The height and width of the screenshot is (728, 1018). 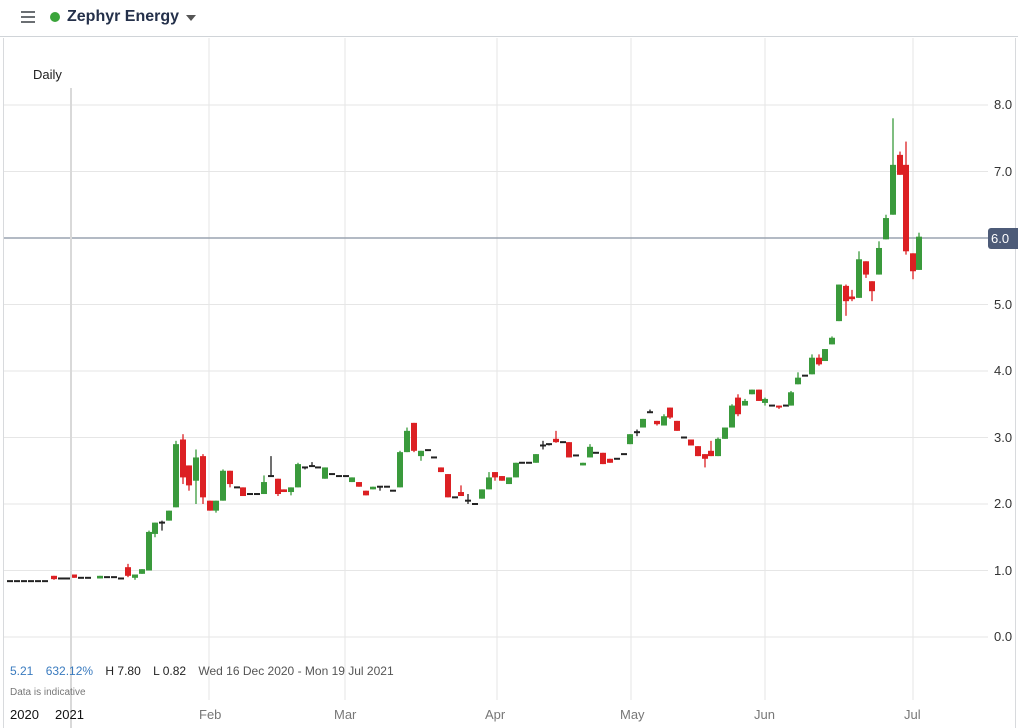 What do you see at coordinates (123, 16) in the screenshot?
I see `instrument-selector: Zephyr Energy` at bounding box center [123, 16].